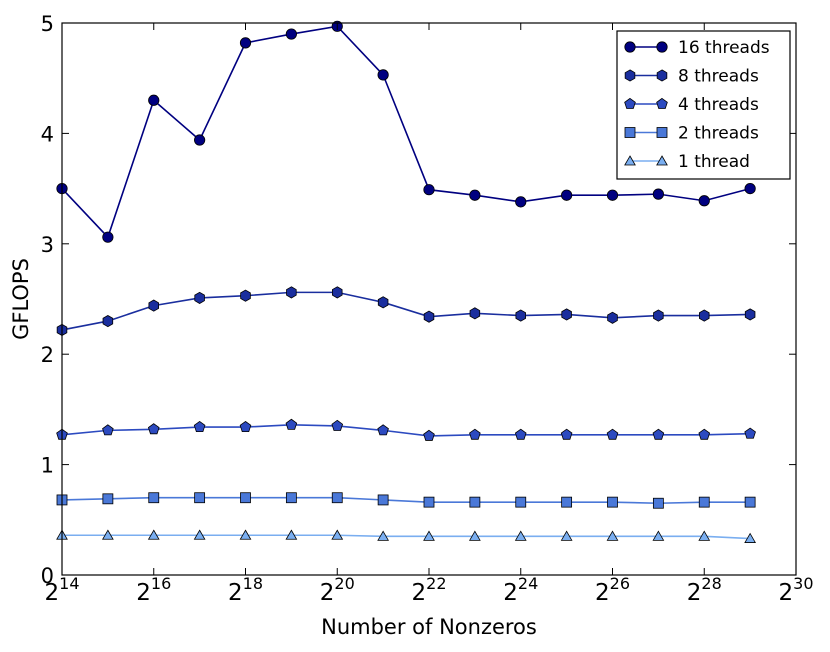 This screenshot has width=830, height=652. What do you see at coordinates (406, 311) in the screenshot?
I see `series-8-threads` at bounding box center [406, 311].